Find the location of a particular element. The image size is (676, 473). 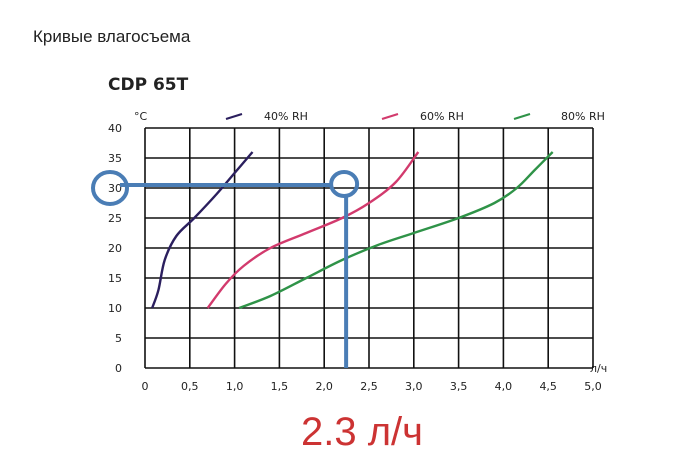

x-axis-label: л/ч is located at coordinates (598, 368).